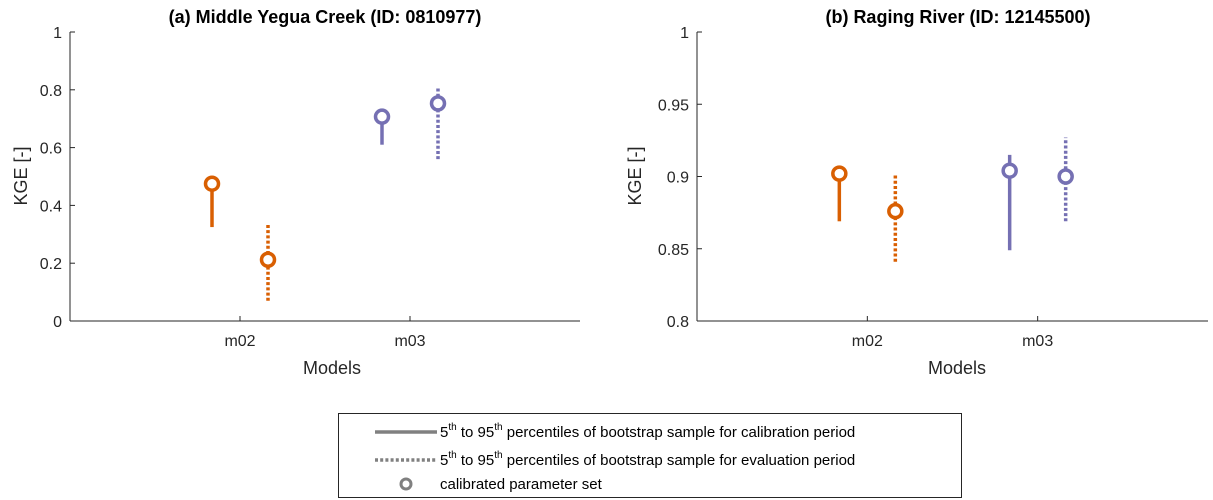  I want to click on panel-a-m03-calibration-point, so click(382, 116).